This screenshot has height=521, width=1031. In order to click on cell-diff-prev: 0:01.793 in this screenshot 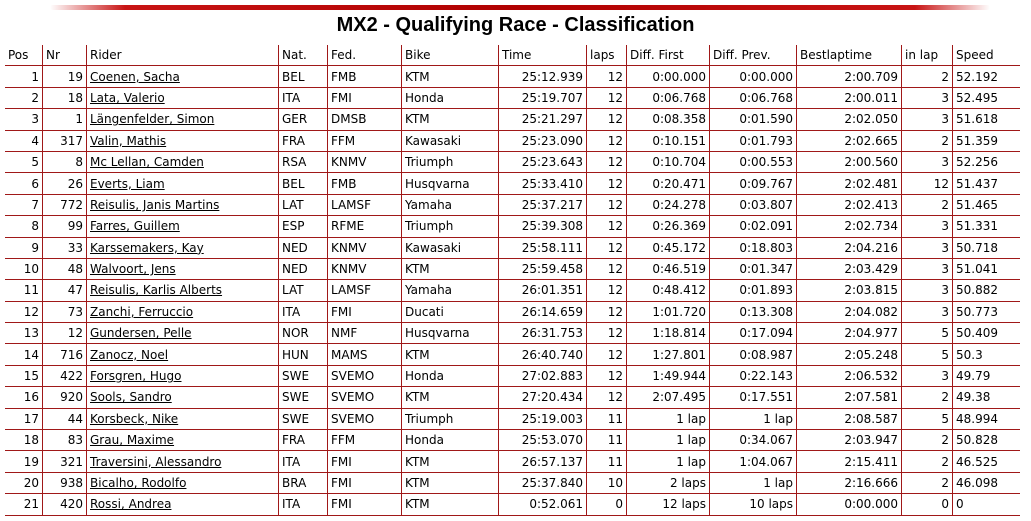, I will do `click(753, 141)`.